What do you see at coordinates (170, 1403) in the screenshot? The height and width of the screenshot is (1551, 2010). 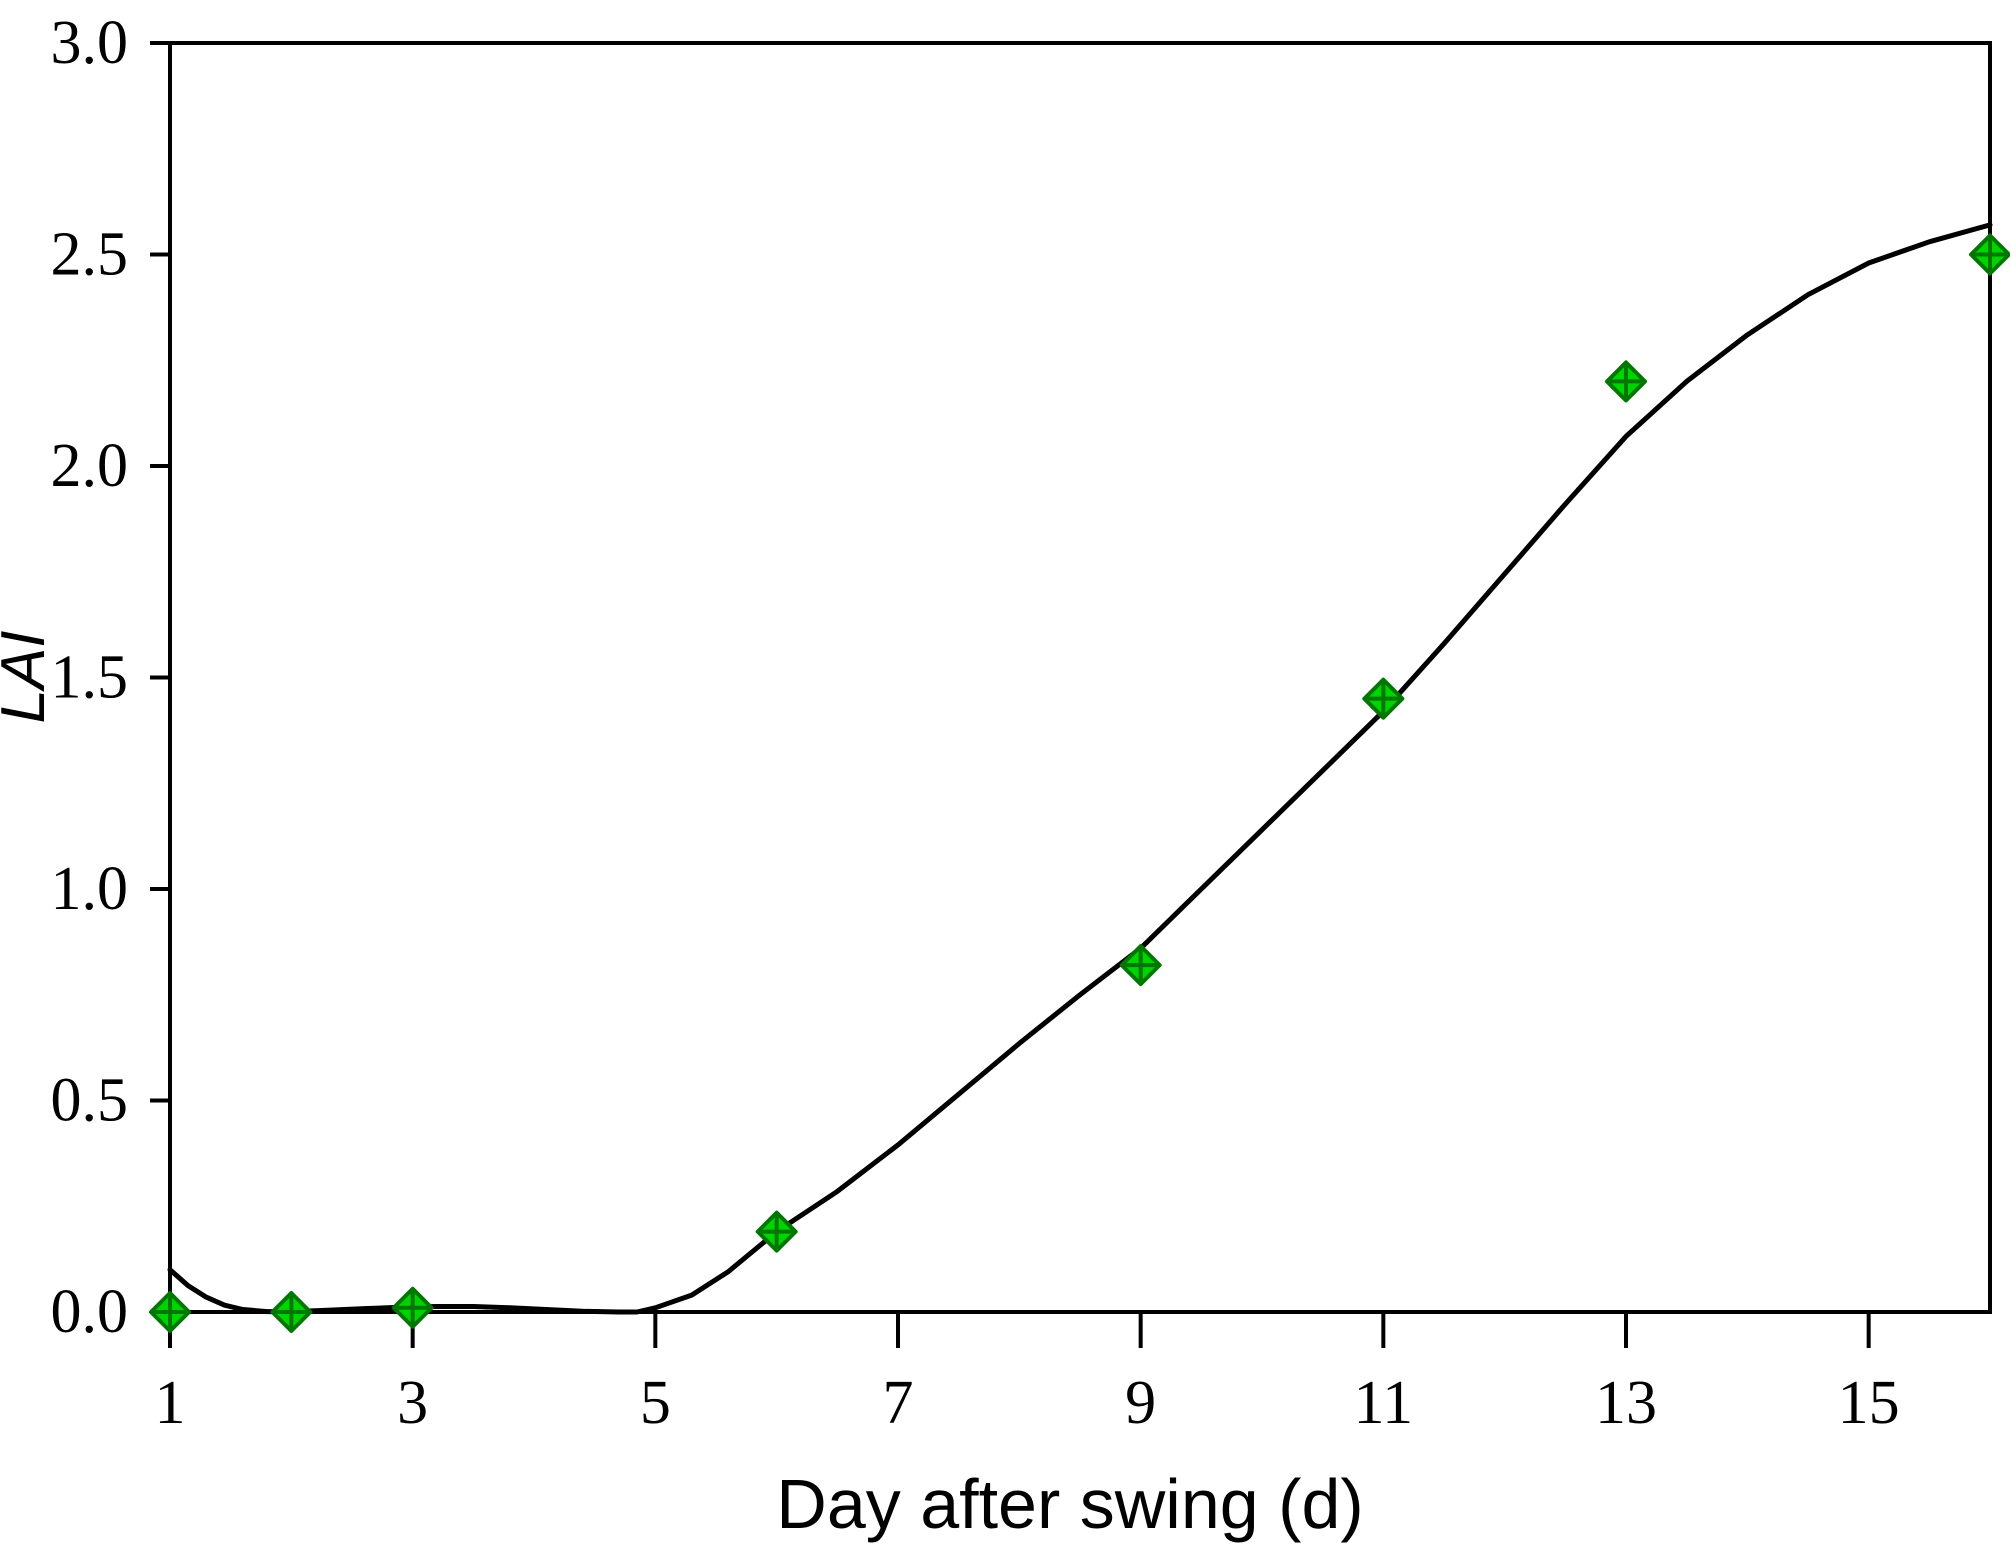 I see `x-tick-label: 1` at bounding box center [170, 1403].